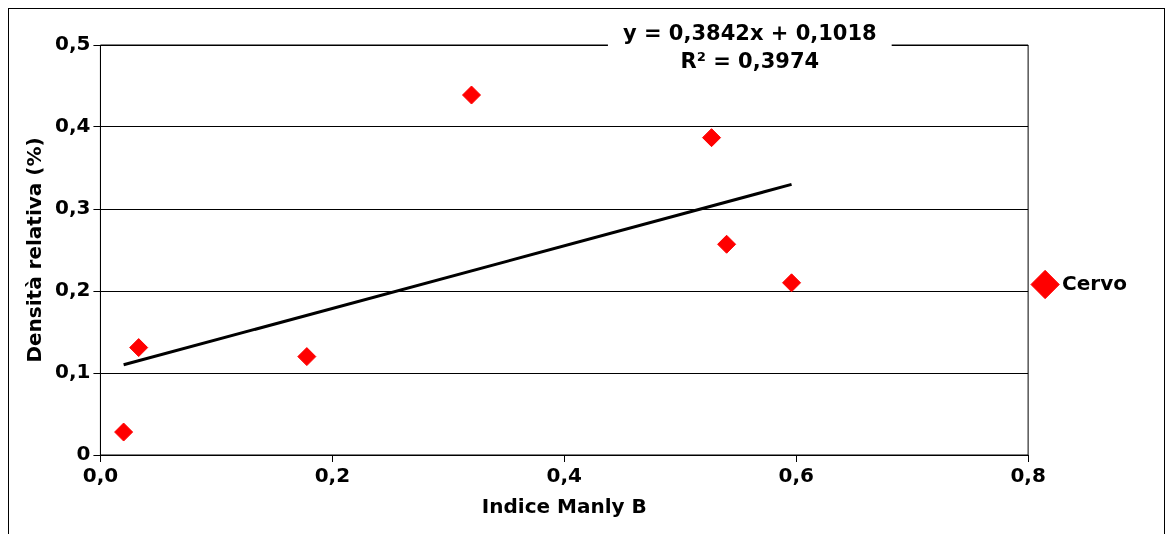 The image size is (1167, 534). I want to click on x-tick-label: 0,2, so click(332, 475).